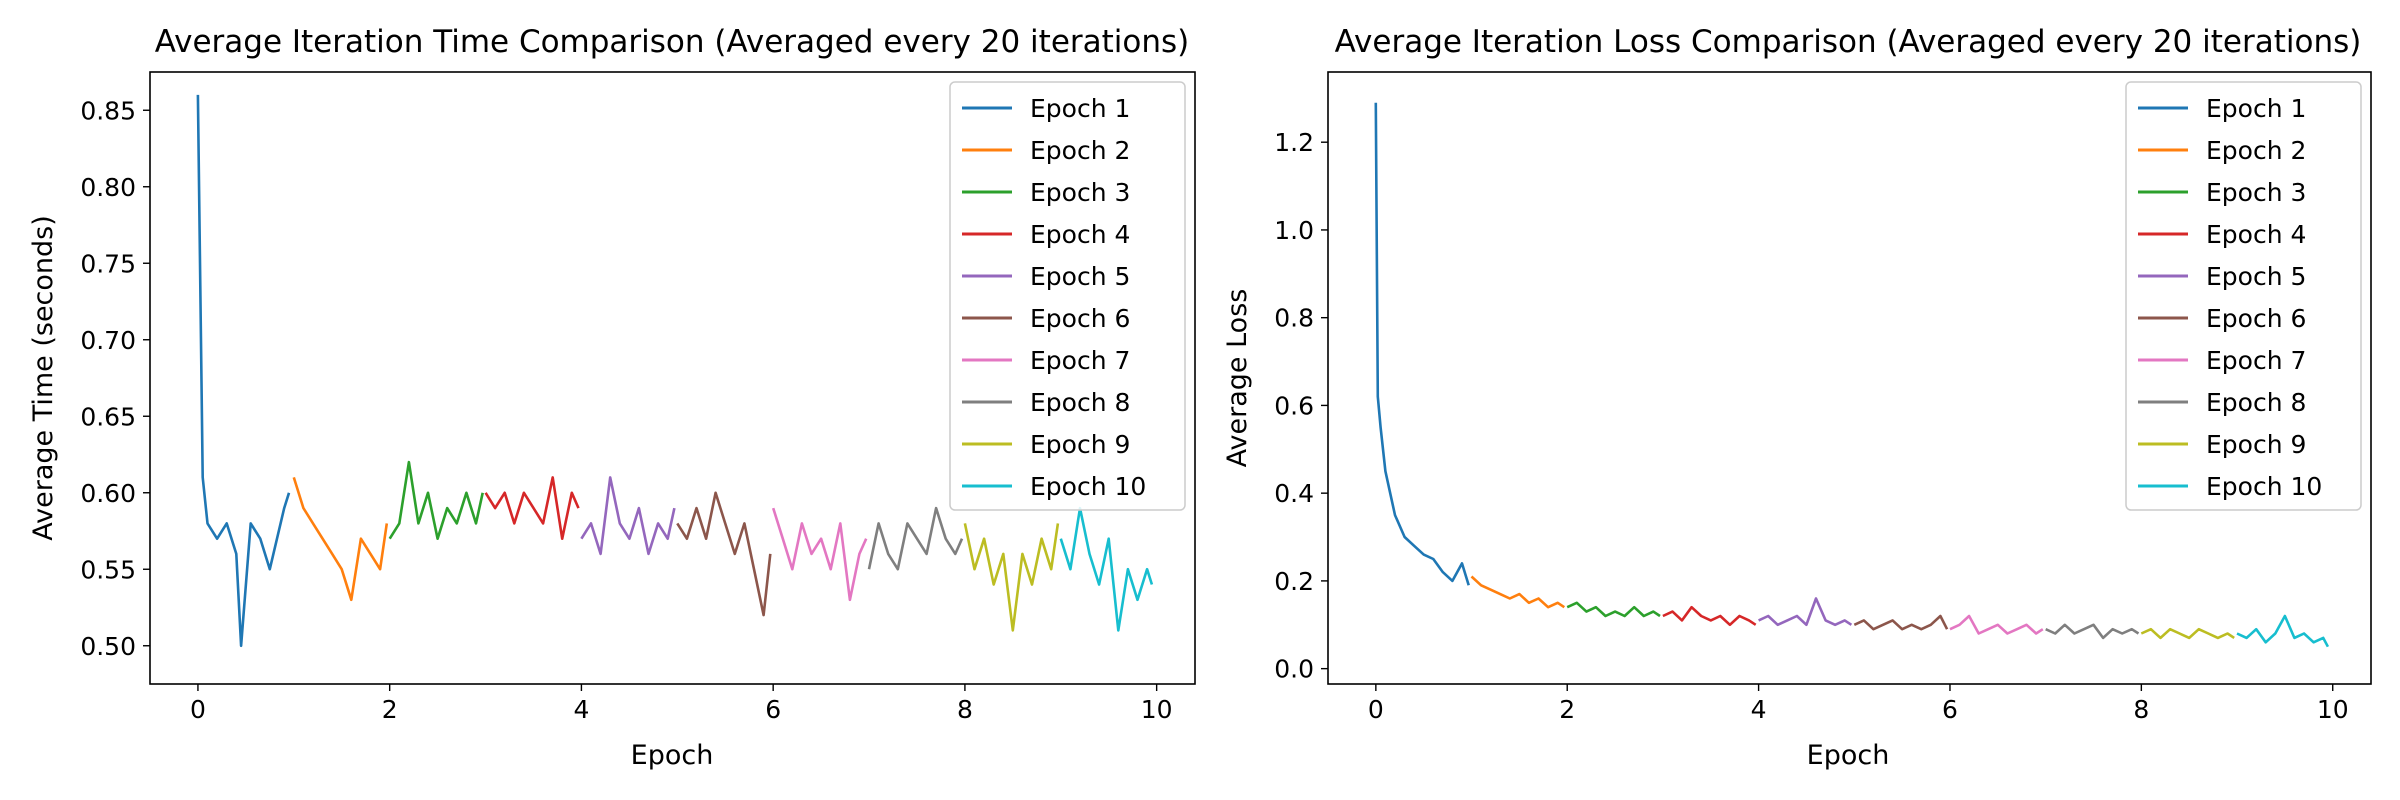  I want to click on y-axis-label: Average Loss, so click(1237, 378).